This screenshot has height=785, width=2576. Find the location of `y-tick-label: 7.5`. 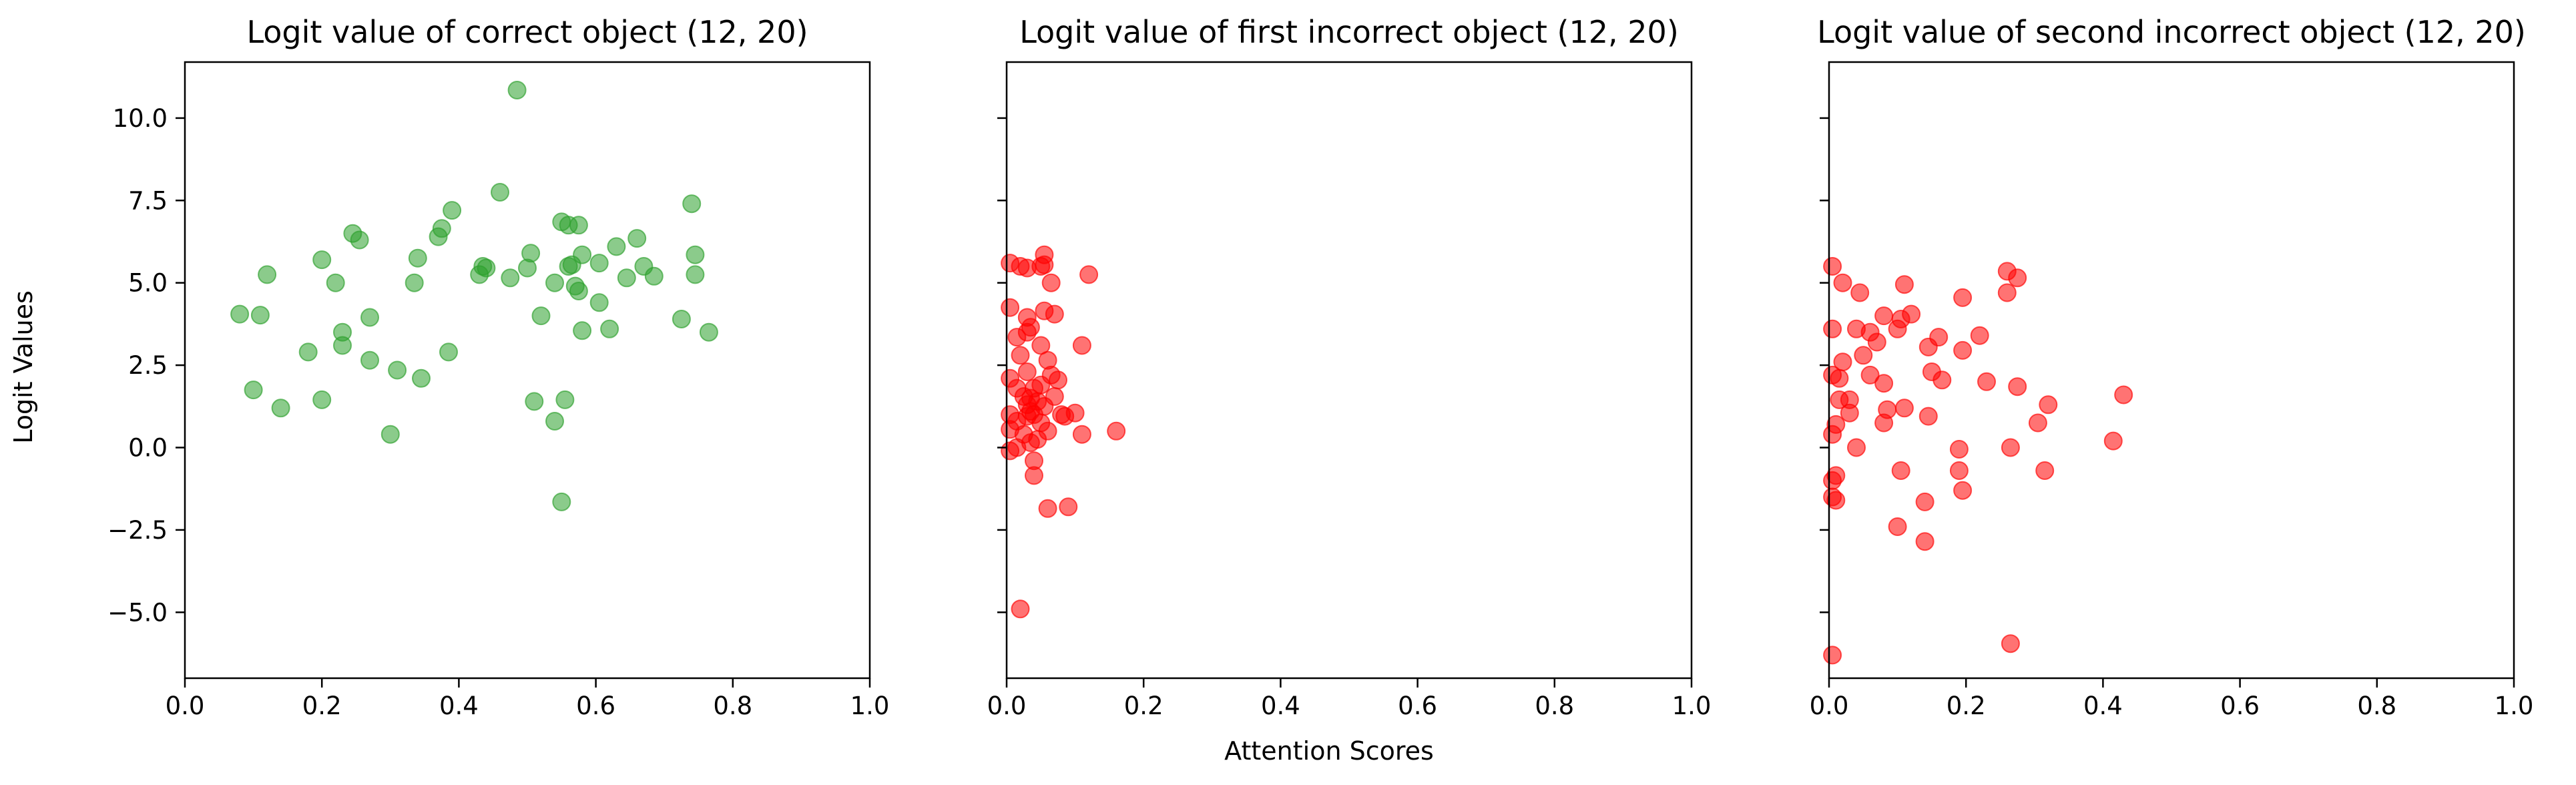

y-tick-label: 7.5 is located at coordinates (148, 200).